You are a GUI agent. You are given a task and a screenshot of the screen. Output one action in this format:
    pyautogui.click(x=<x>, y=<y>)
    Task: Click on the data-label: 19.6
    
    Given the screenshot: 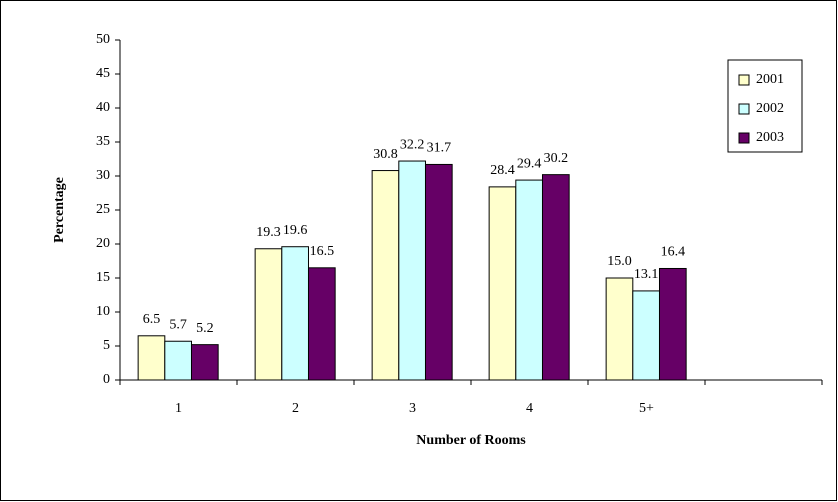 What is the action you would take?
    pyautogui.click(x=295, y=230)
    